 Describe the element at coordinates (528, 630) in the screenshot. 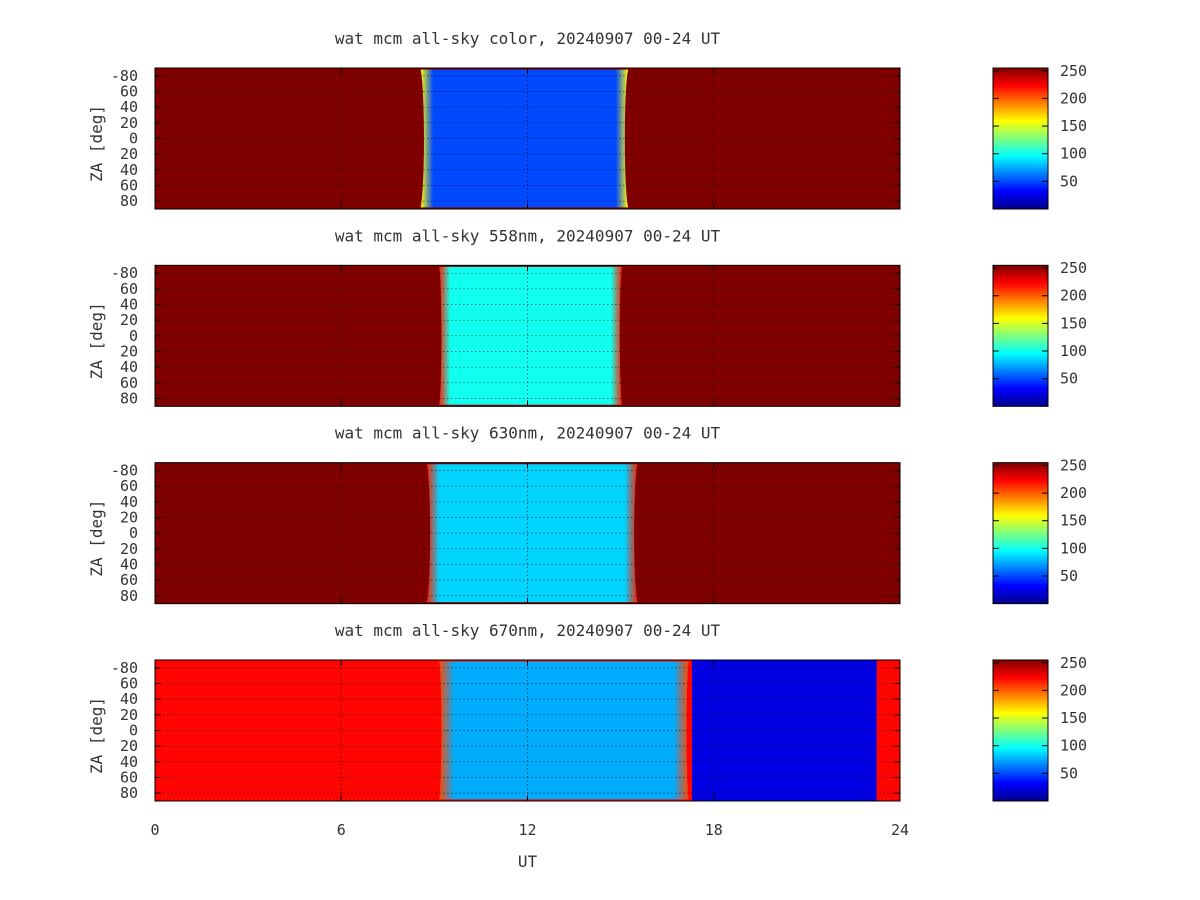

I see `panel-title: wat mcm all-sky 670nm, 20240907 00-24 UT` at that location.